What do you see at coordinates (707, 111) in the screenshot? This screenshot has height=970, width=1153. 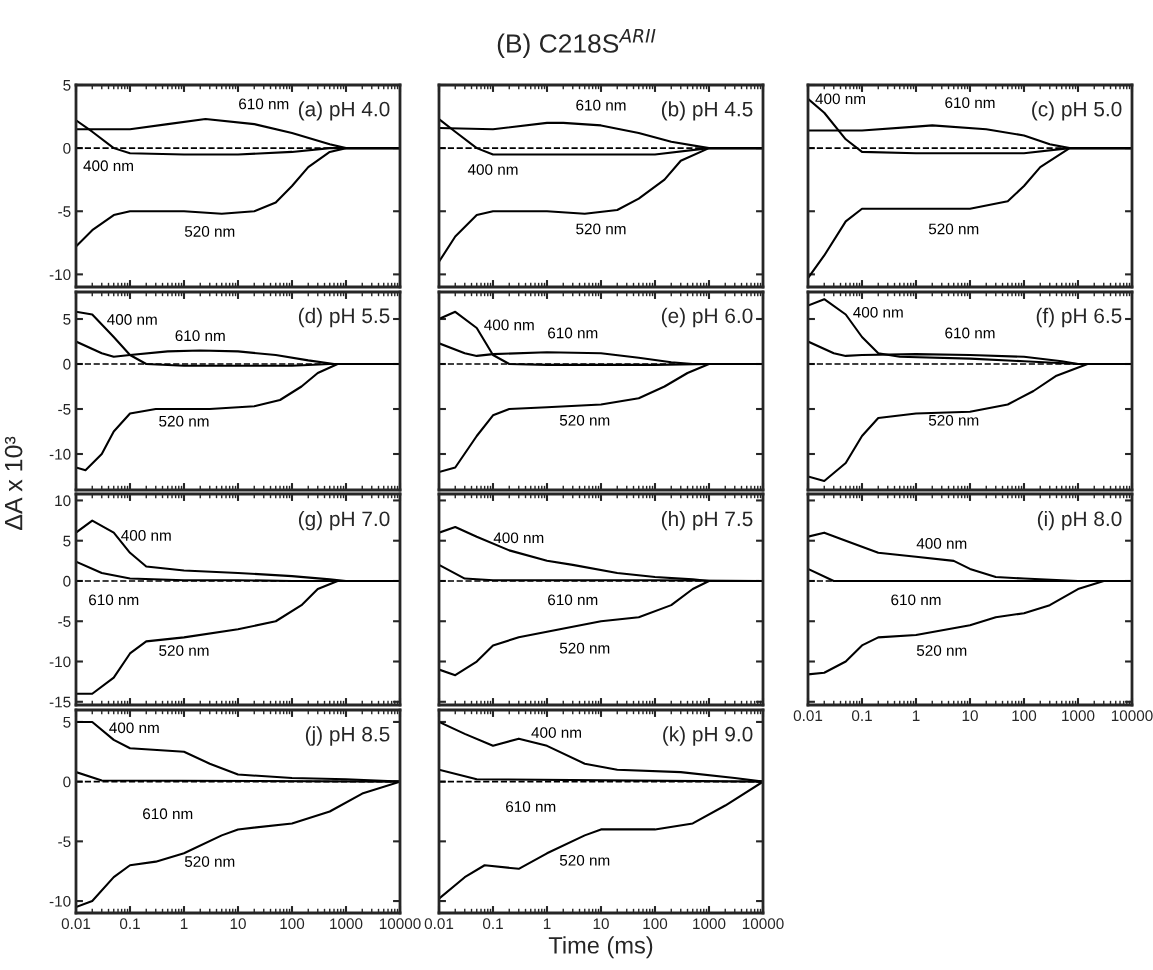 I see `text: (b) pH 4.5` at bounding box center [707, 111].